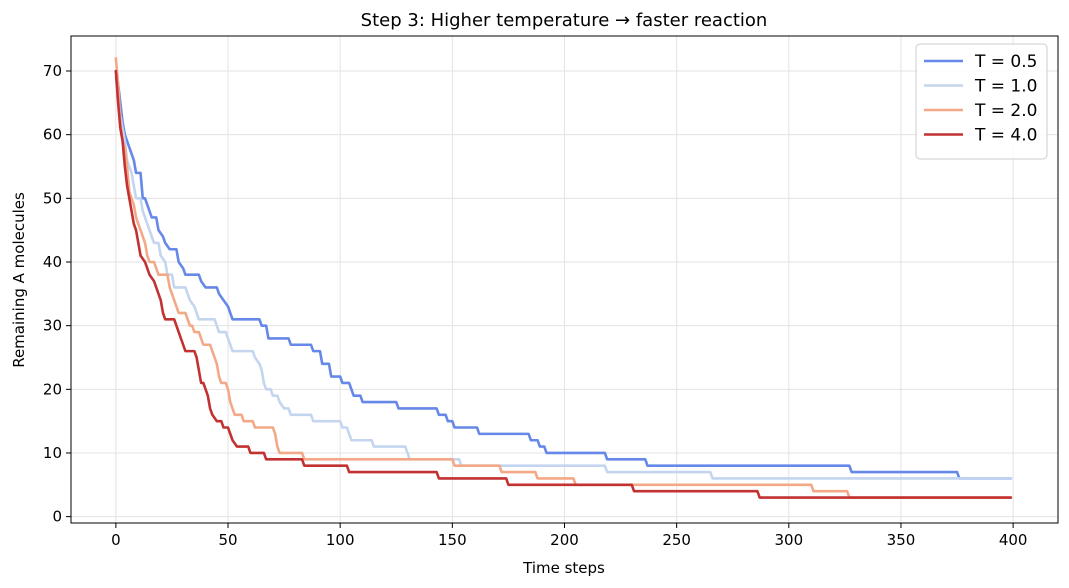 Image resolution: width=1069 pixels, height=588 pixels. What do you see at coordinates (564, 540) in the screenshot?
I see `x-tick-label: 200` at bounding box center [564, 540].